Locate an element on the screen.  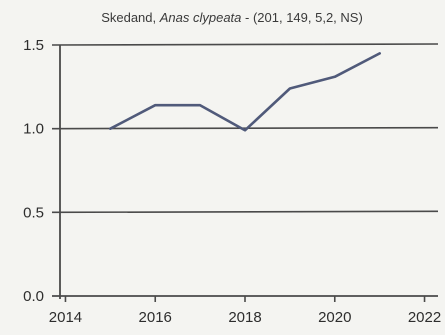
x-tick-label: 2018 is located at coordinates (244, 317).